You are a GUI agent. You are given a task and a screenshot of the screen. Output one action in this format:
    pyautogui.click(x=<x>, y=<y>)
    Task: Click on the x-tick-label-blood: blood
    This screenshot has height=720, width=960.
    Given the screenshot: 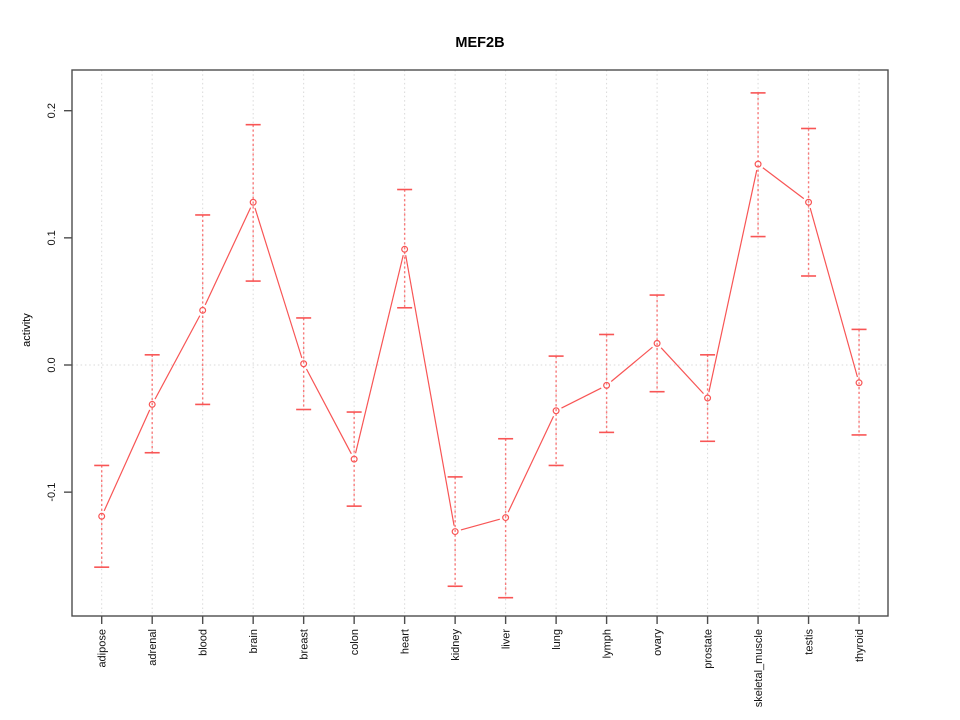 What is the action you would take?
    pyautogui.click(x=204, y=642)
    